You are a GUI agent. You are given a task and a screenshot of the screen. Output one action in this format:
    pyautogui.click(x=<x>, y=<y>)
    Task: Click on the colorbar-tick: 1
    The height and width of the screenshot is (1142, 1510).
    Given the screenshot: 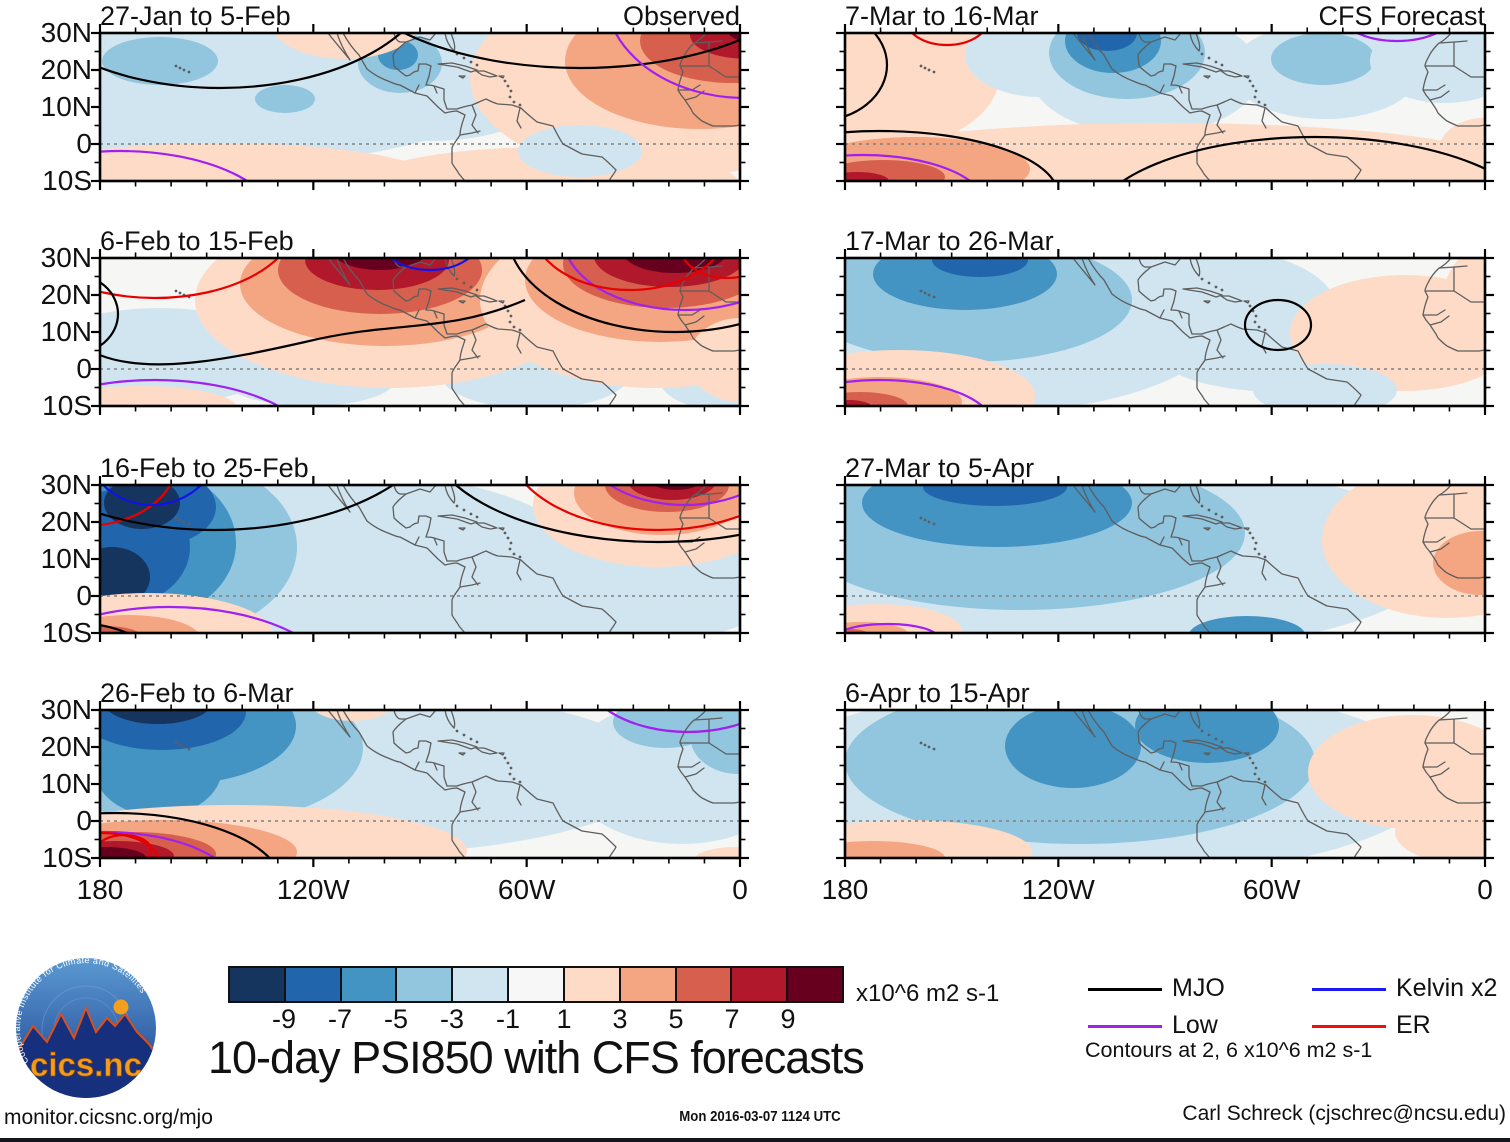 What is the action you would take?
    pyautogui.click(x=564, y=1019)
    